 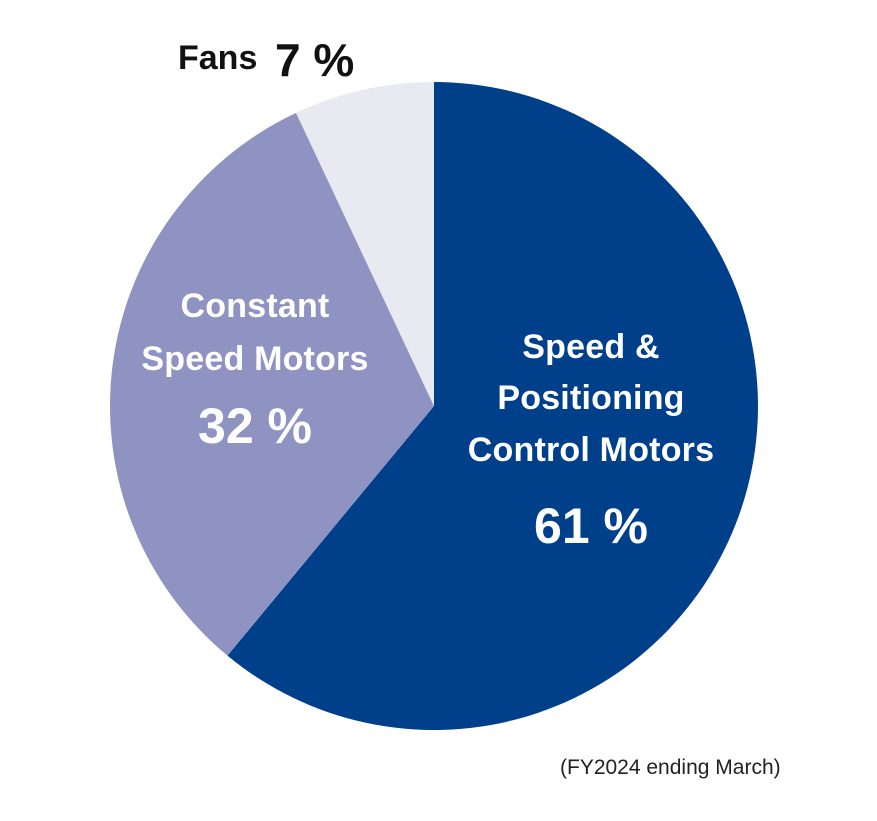 I want to click on slice-label-constant-speed-line-2: Speed Motors, so click(x=254, y=359).